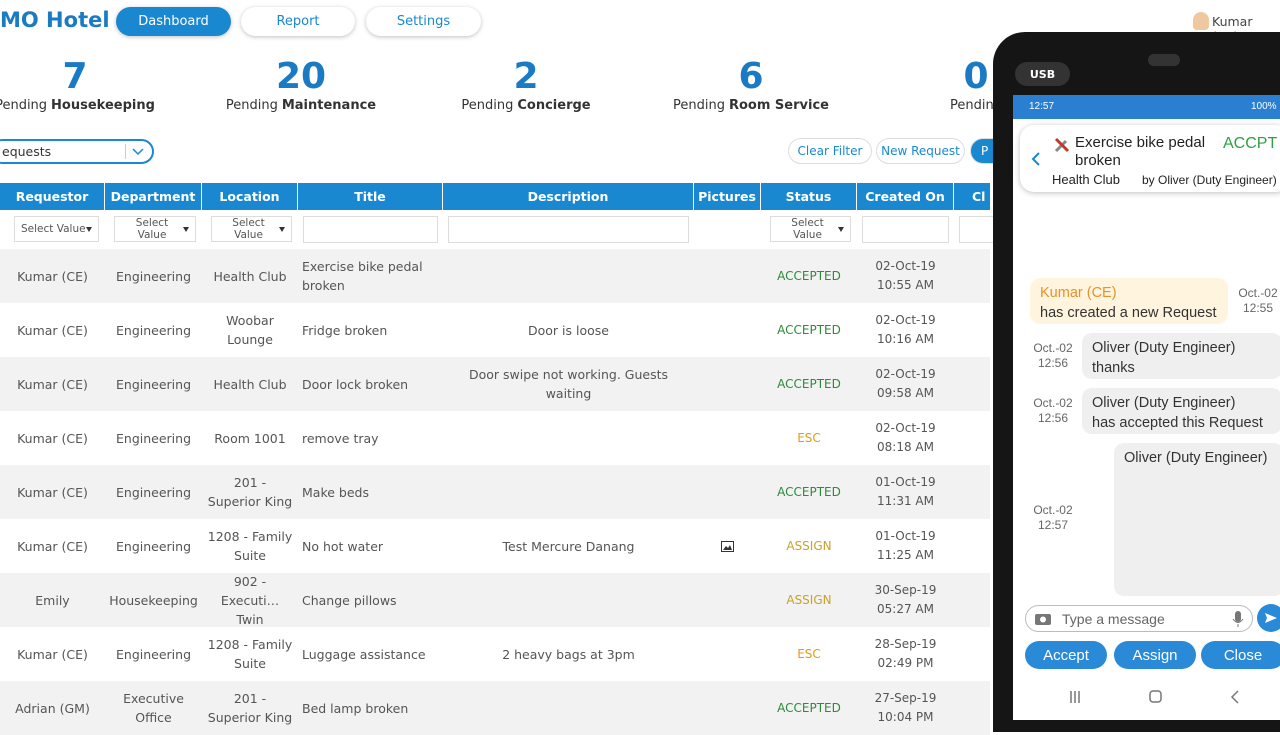  What do you see at coordinates (248, 229) in the screenshot?
I see `select-placeholder: Select Value` at bounding box center [248, 229].